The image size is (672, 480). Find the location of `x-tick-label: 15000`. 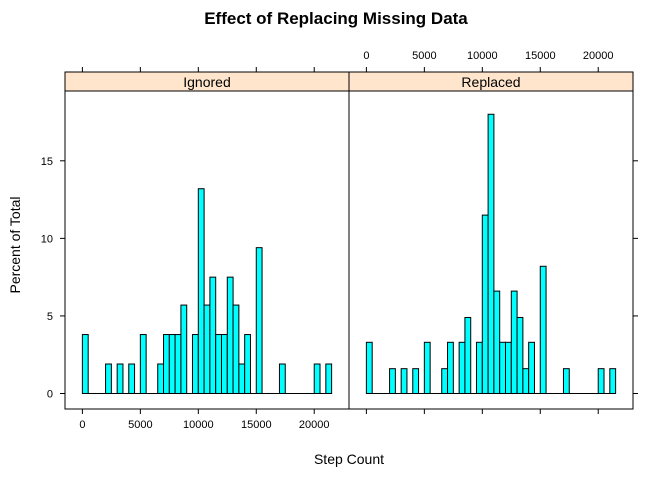

x-tick-label: 15000 is located at coordinates (256, 425).